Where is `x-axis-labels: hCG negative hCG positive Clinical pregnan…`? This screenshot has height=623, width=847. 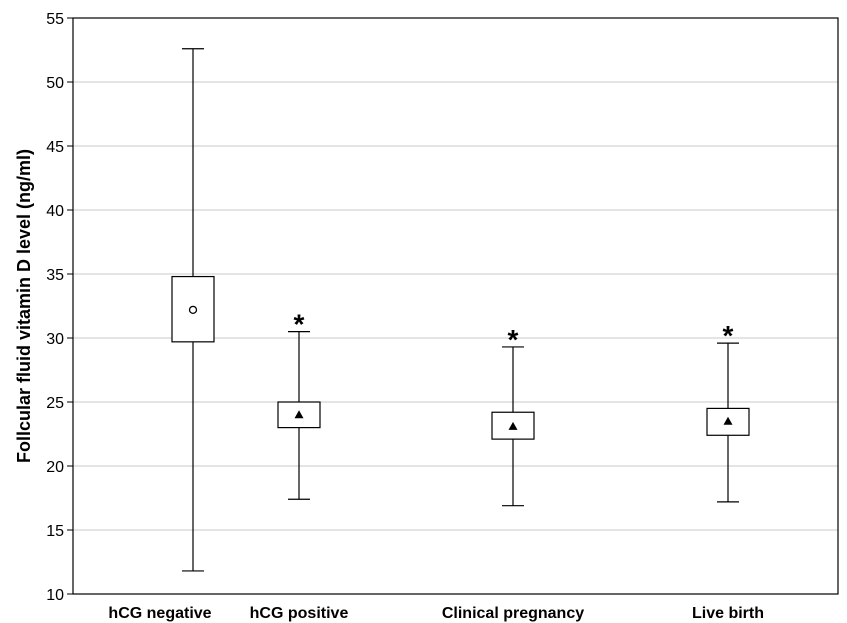
x-axis-labels: hCG negative hCG positive Clinical pregnan… is located at coordinates (436, 613).